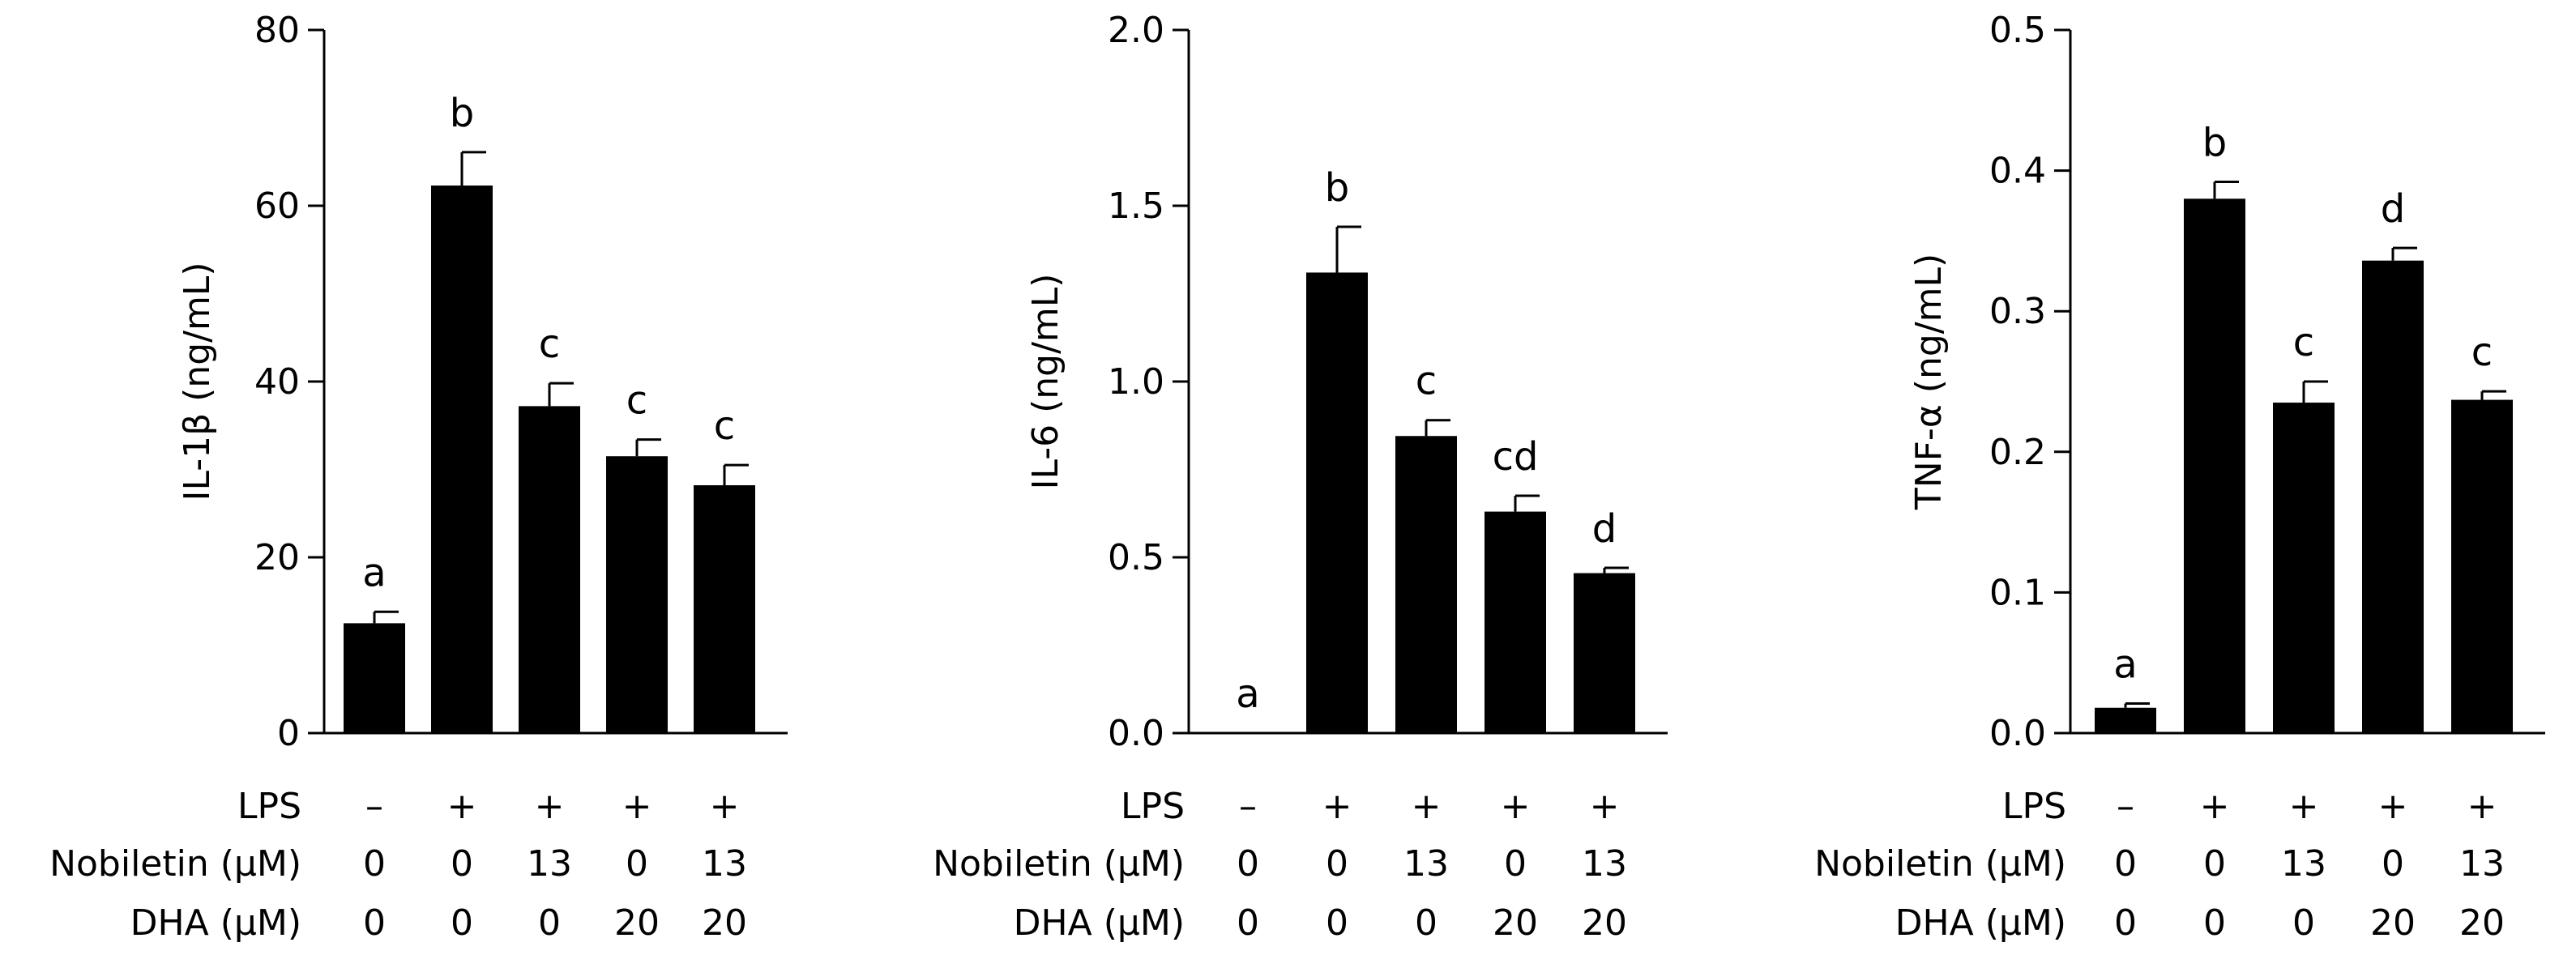 The width and height of the screenshot is (2576, 968). I want to click on y-tick-label: 0.1, so click(2017, 592).